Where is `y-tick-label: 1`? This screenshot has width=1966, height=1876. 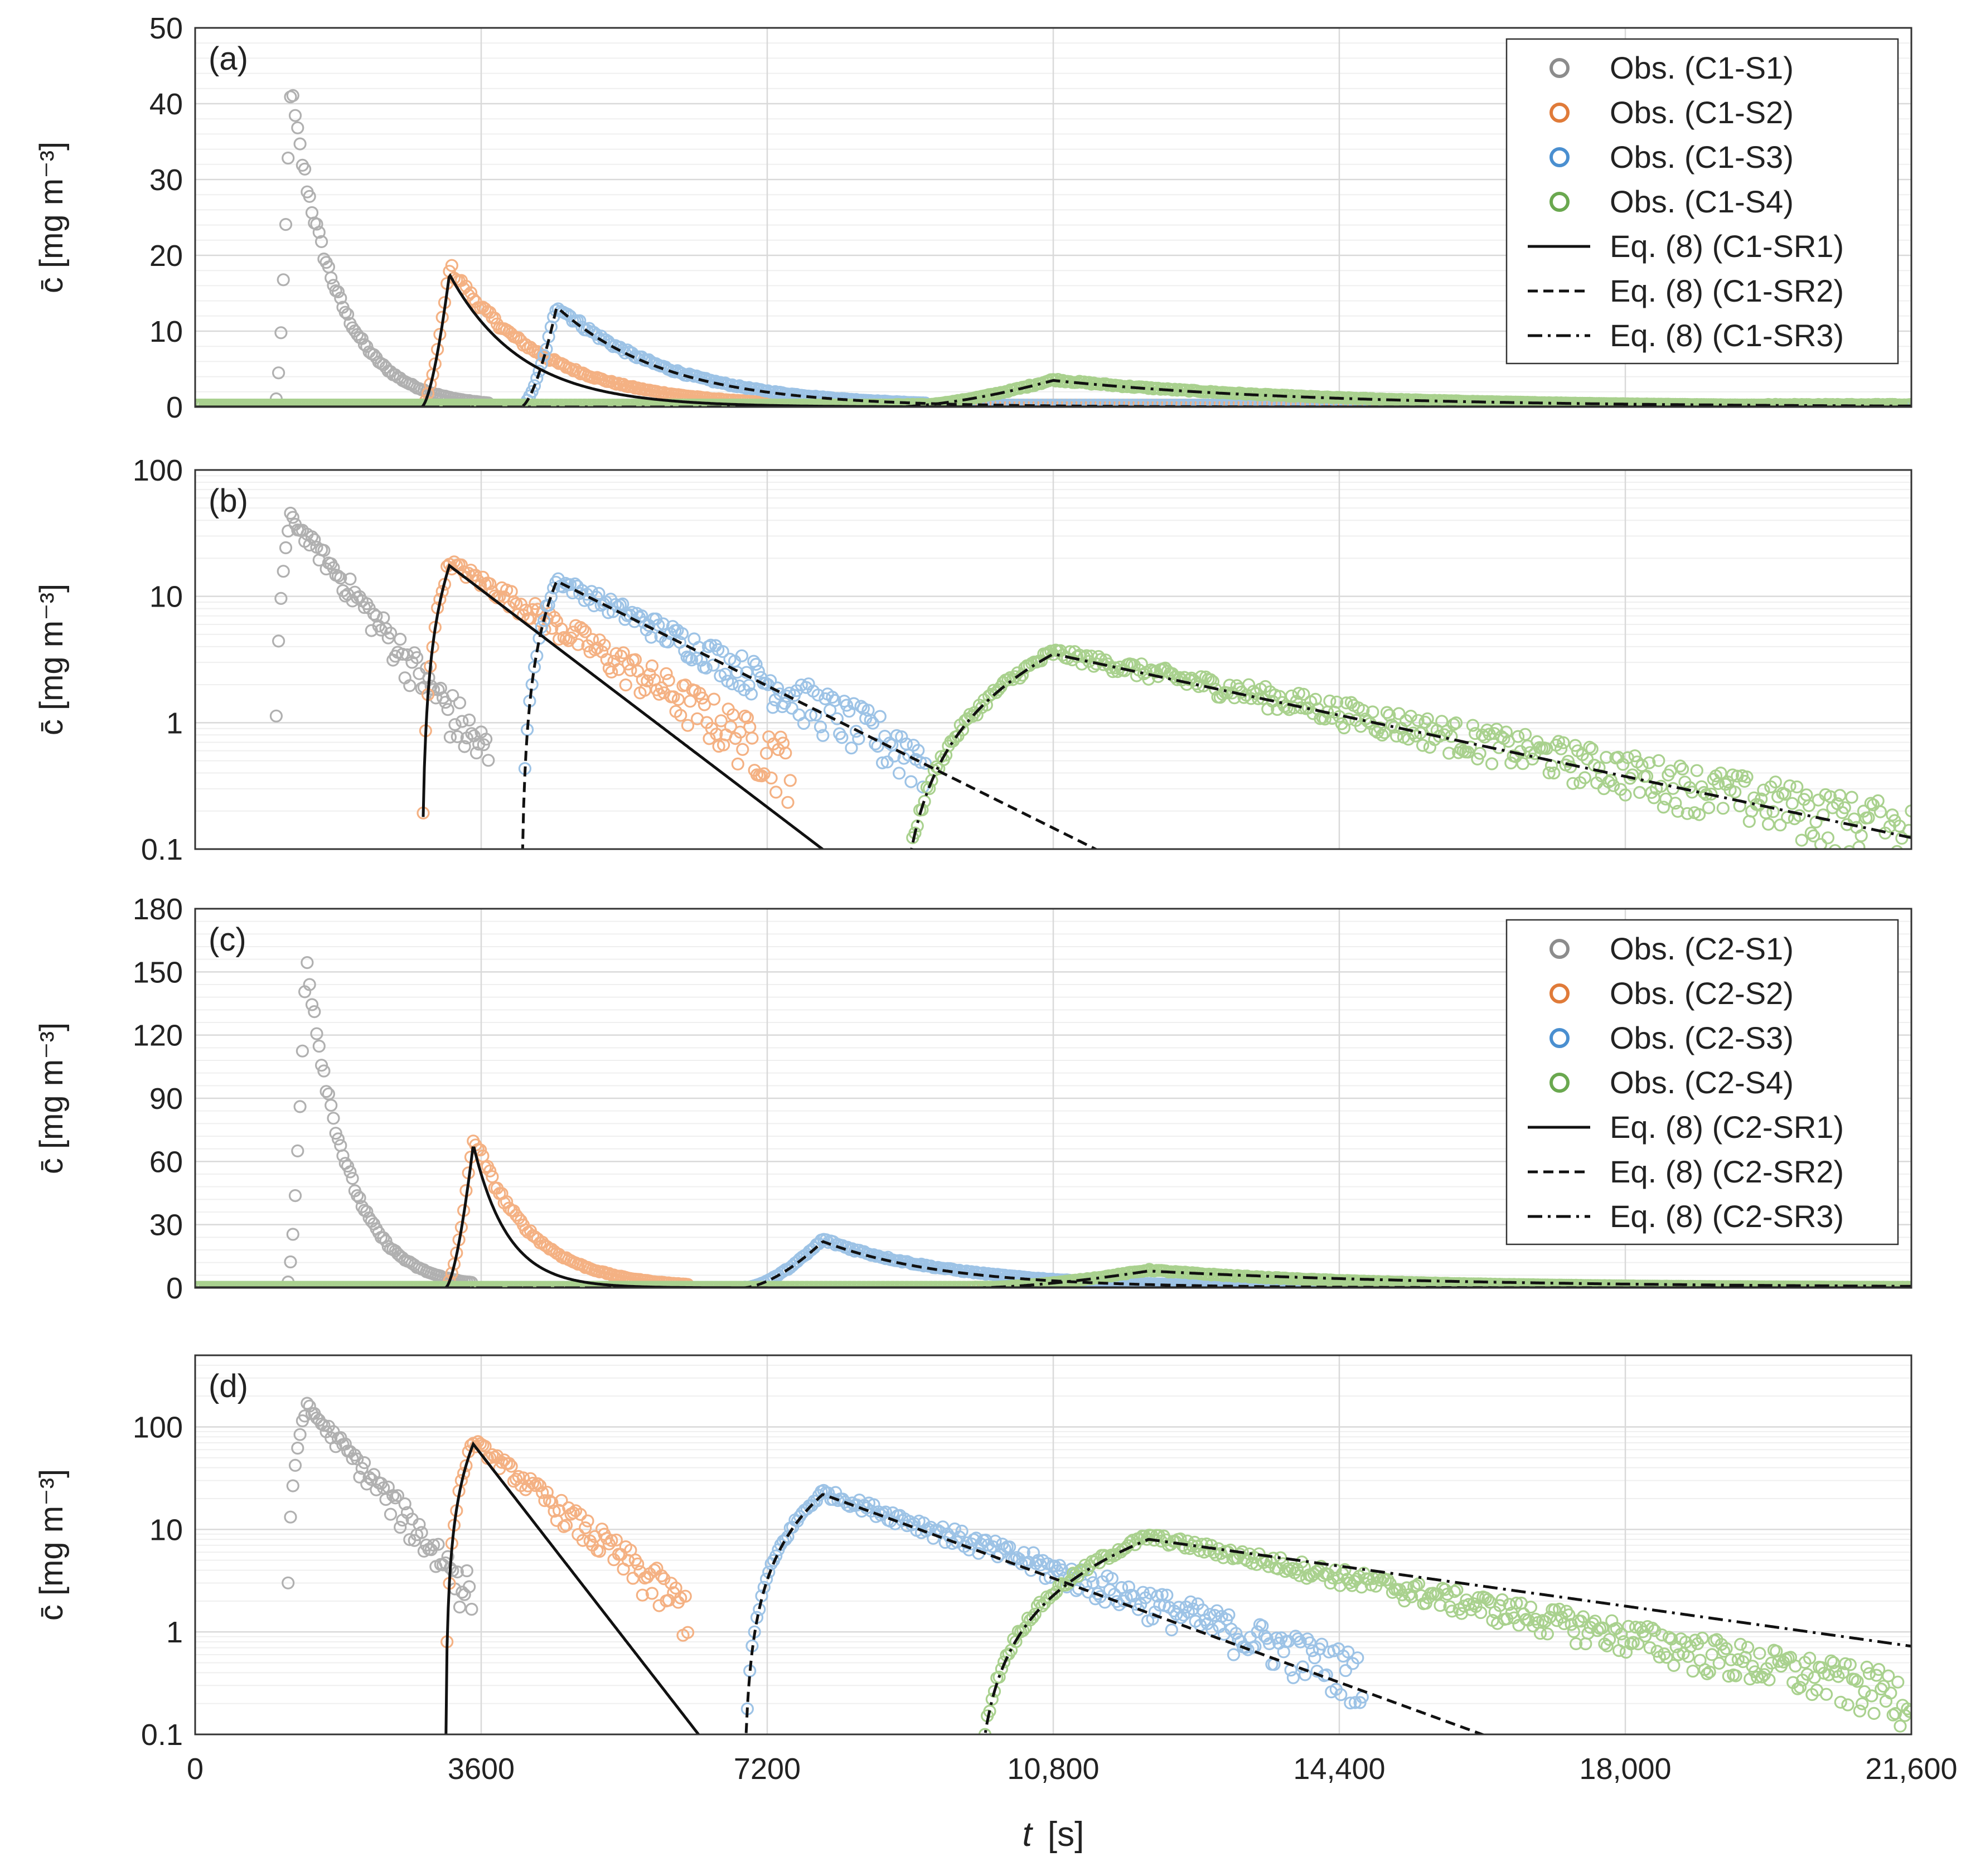 y-tick-label: 1 is located at coordinates (174, 723).